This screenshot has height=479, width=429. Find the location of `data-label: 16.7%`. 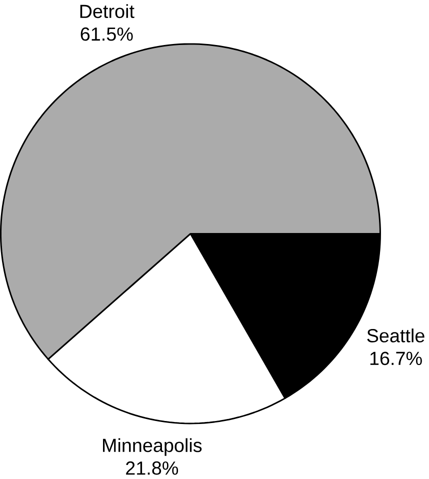

data-label: 16.7% is located at coordinates (396, 359).